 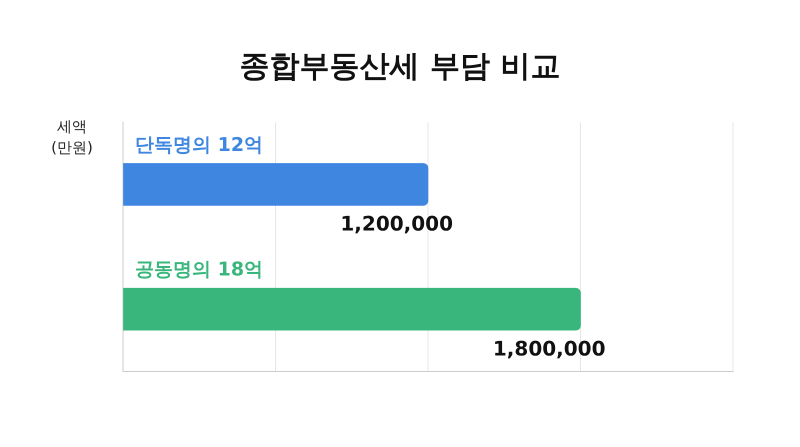 What do you see at coordinates (72, 136) in the screenshot?
I see `y-axis-title: 세액 (만원)` at bounding box center [72, 136].